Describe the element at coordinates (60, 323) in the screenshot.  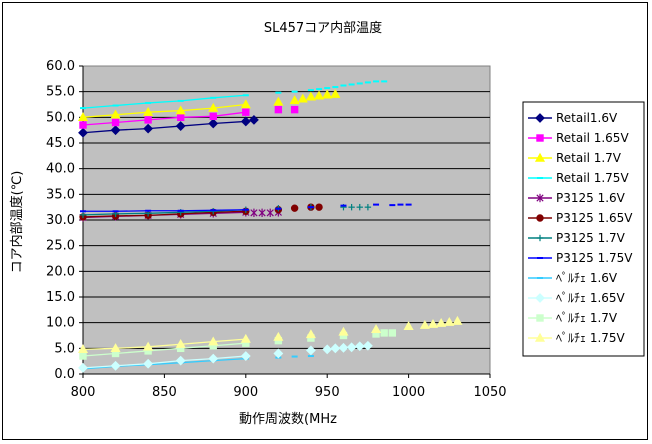
I see `y-tick-label: 10.0` at that location.